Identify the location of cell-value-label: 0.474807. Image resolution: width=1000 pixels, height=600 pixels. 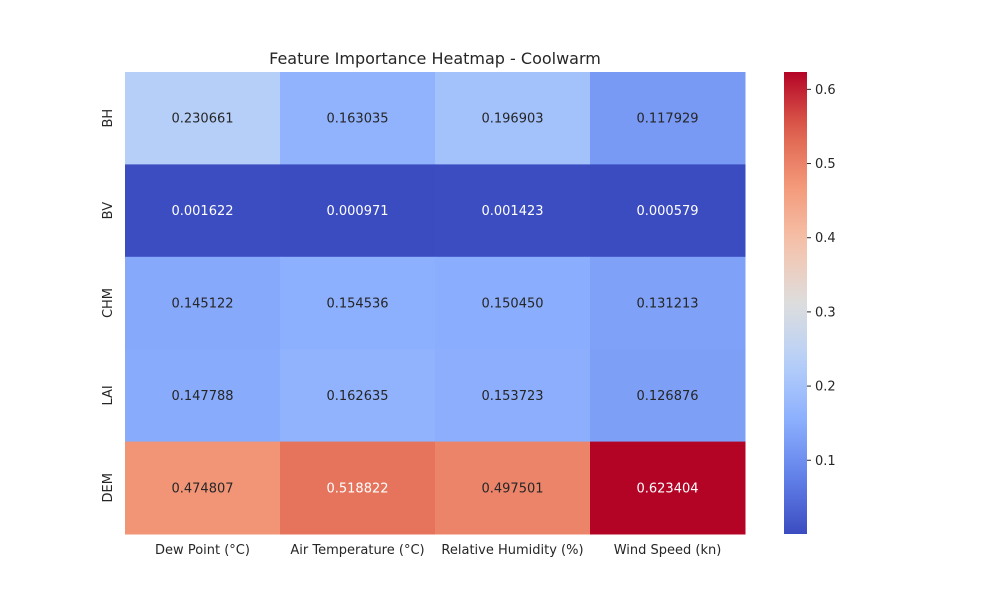
(202, 488).